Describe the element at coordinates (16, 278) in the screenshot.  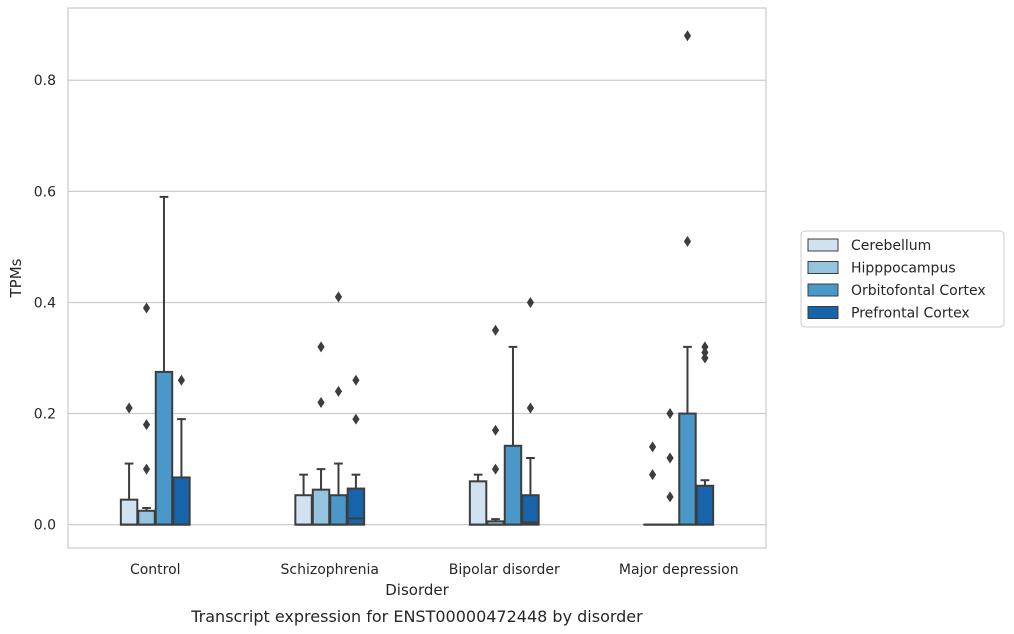
I see `y-axis-label: TPMs` at that location.